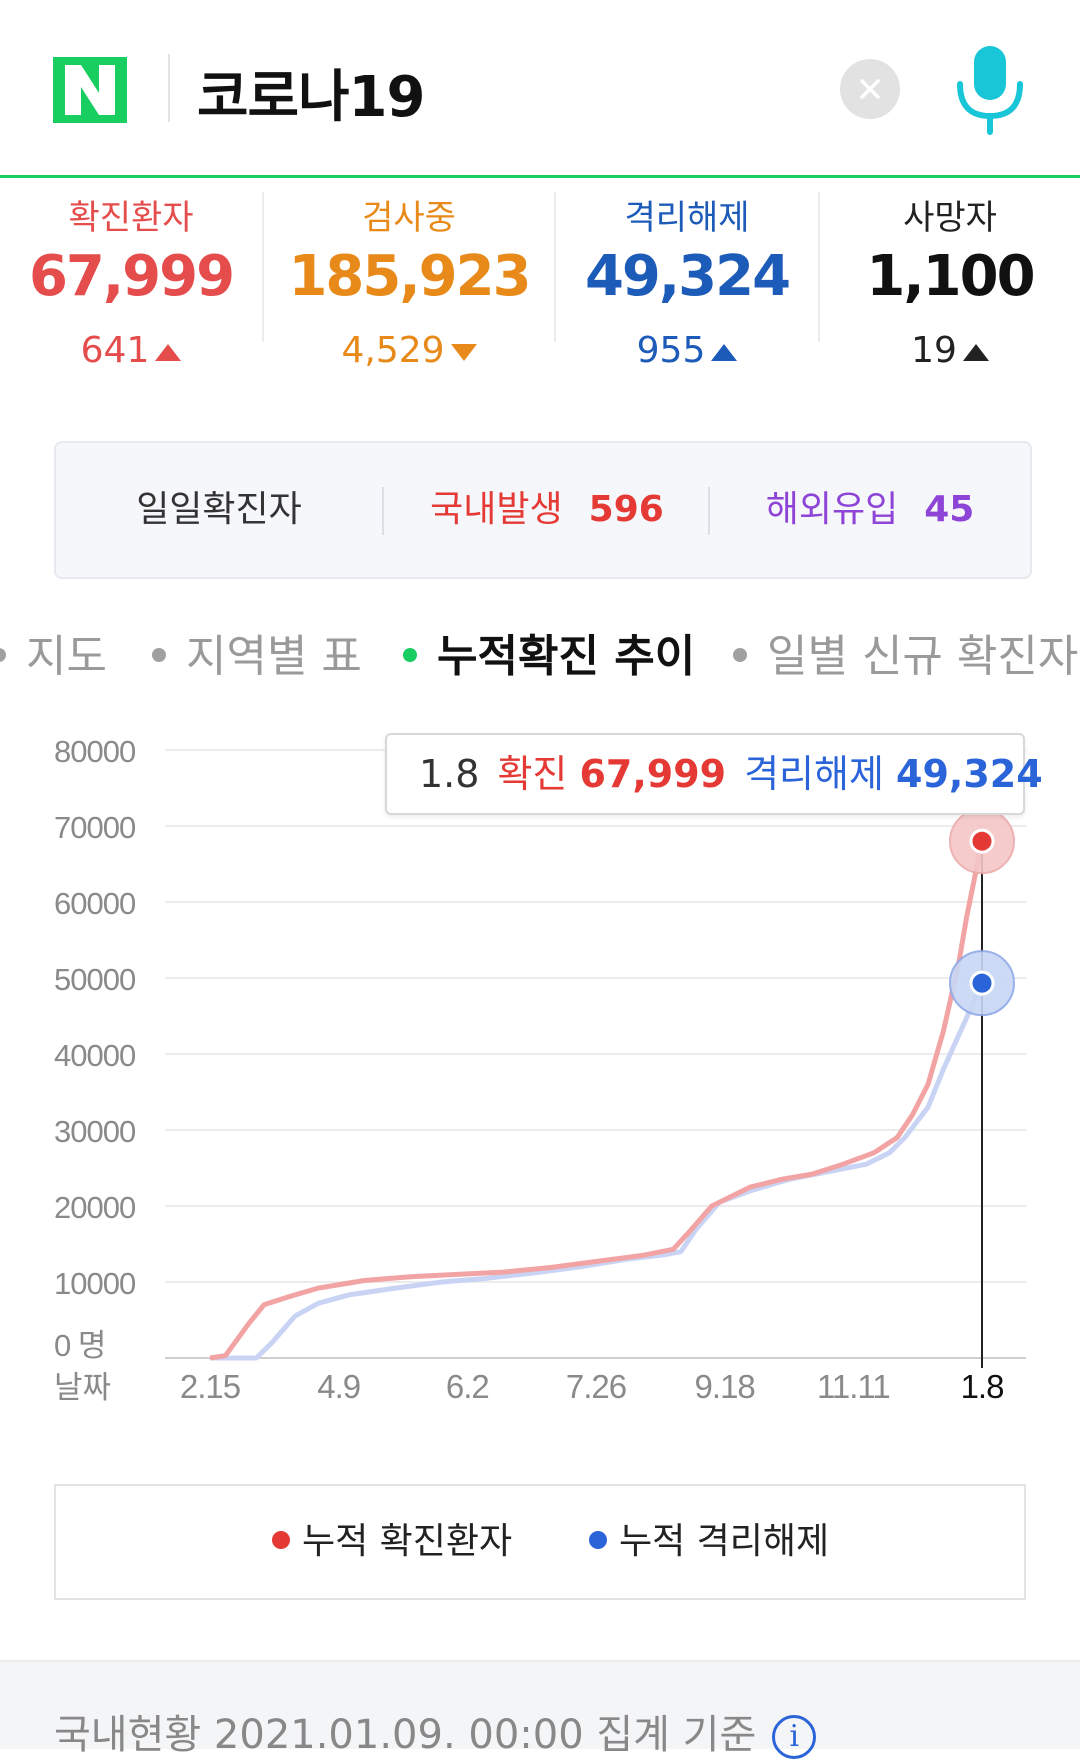 The width and height of the screenshot is (1080, 1760). What do you see at coordinates (596, 1386) in the screenshot?
I see `x-tick-label: 7.26` at bounding box center [596, 1386].